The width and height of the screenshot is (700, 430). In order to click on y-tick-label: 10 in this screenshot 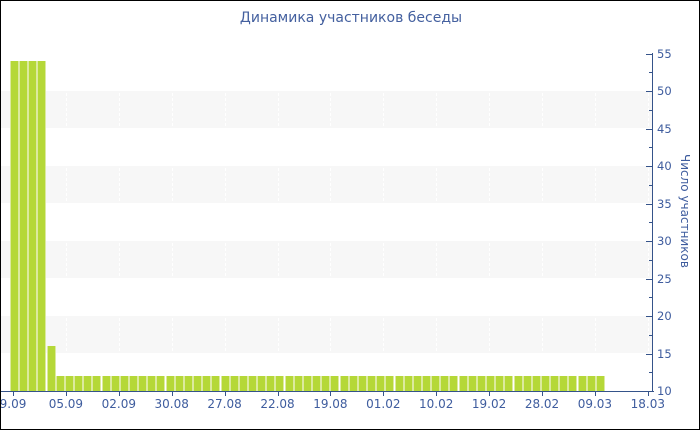, I will do `click(664, 391)`.